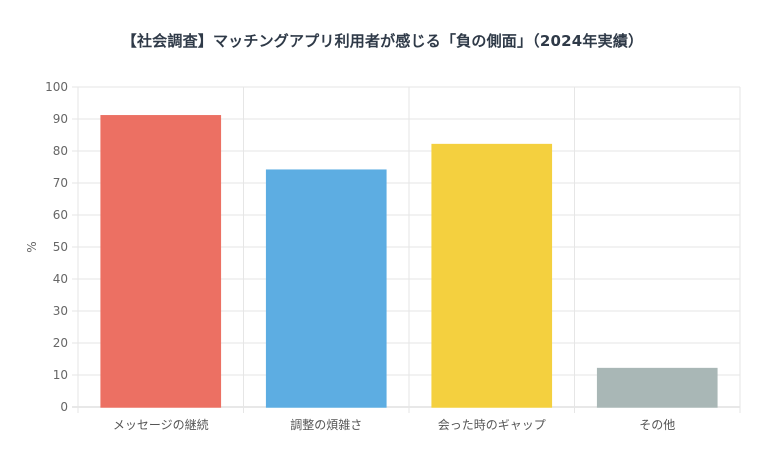  Describe the element at coordinates (492, 425) in the screenshot. I see `x-tick-label: 会った時のギャップ` at that location.